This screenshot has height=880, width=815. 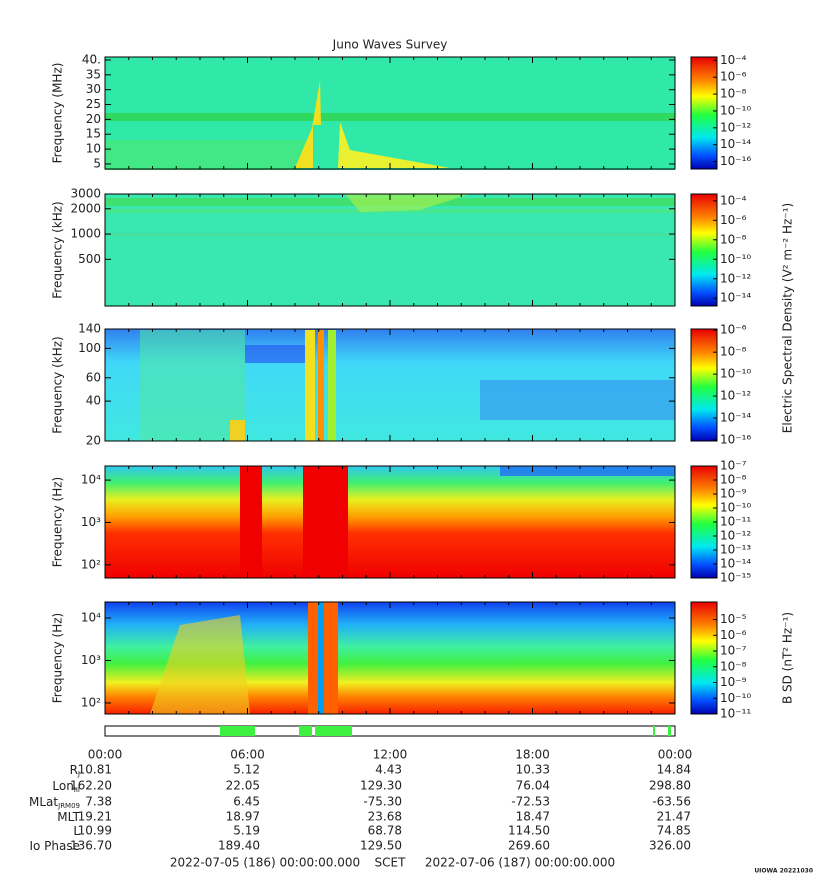 What do you see at coordinates (95, 817) in the screenshot?
I see `ephemeris-value: 19.21` at bounding box center [95, 817].